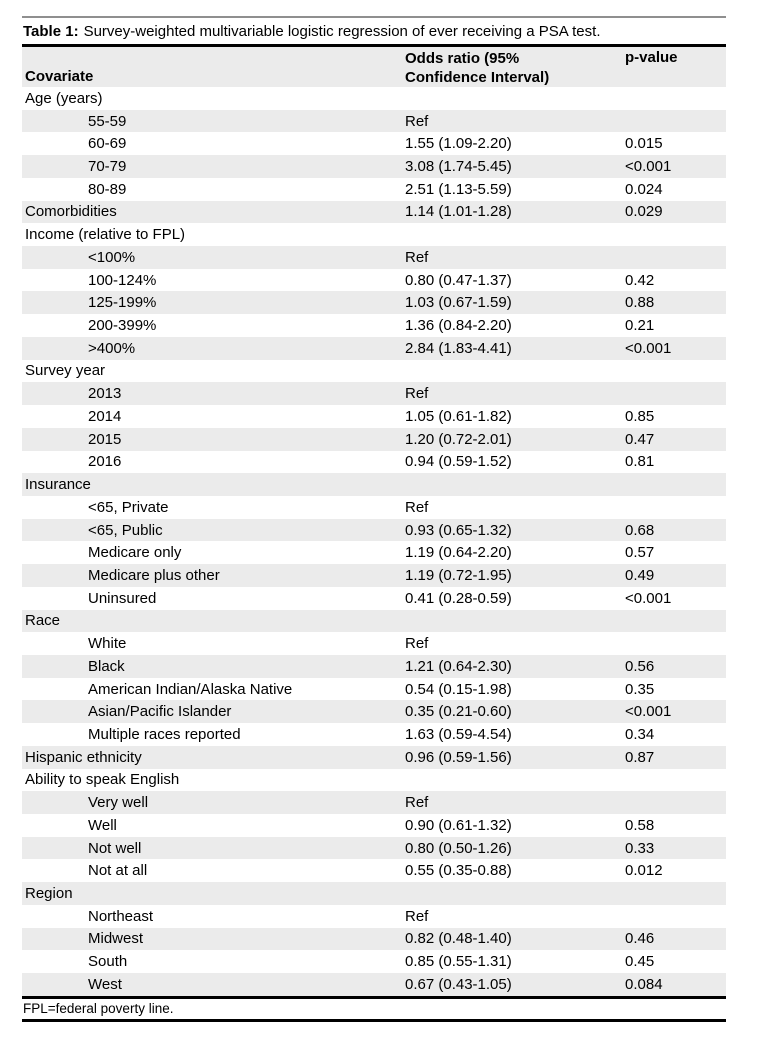  I want to click on p-value-cell: 0.81, so click(640, 462).